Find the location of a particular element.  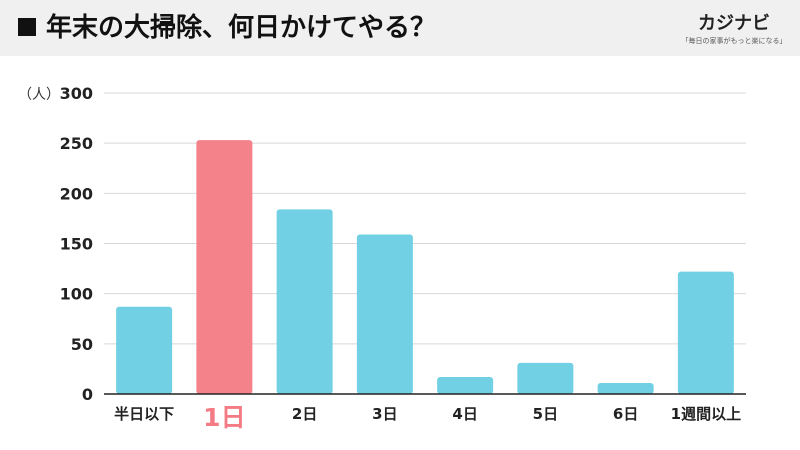

brand-logo: カジナビ 「毎日の家事がもっと楽になる」 is located at coordinates (734, 30).